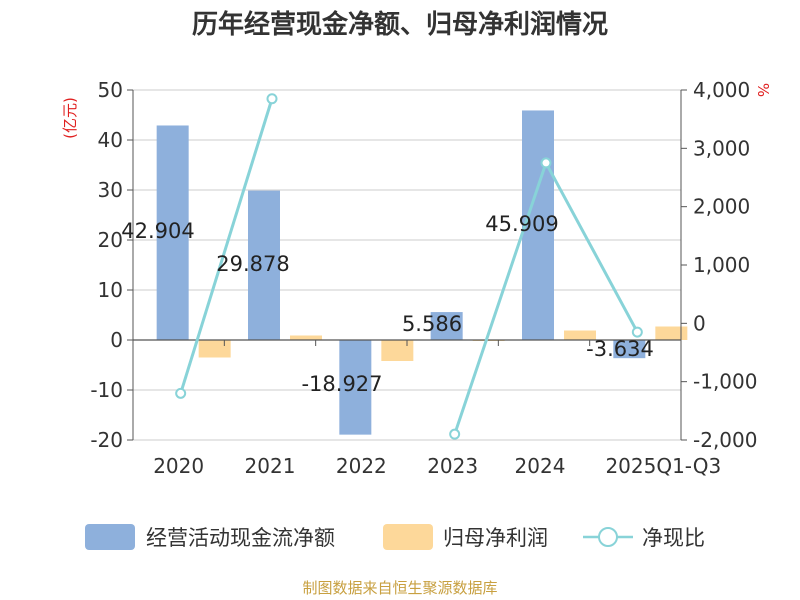 The width and height of the screenshot is (800, 600). What do you see at coordinates (116, 340) in the screenshot?
I see `y-left-tick-label: 0` at bounding box center [116, 340].